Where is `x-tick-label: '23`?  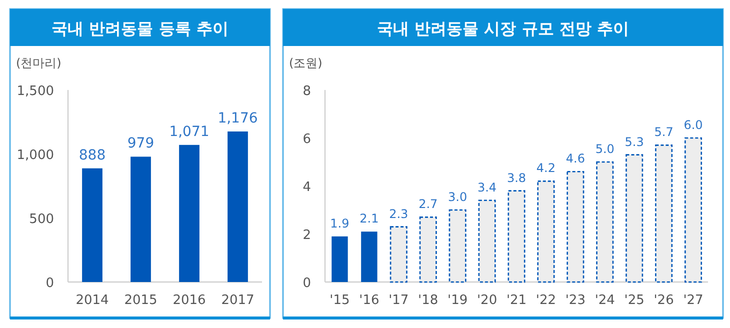 x-tick-label: '23 is located at coordinates (575, 300).